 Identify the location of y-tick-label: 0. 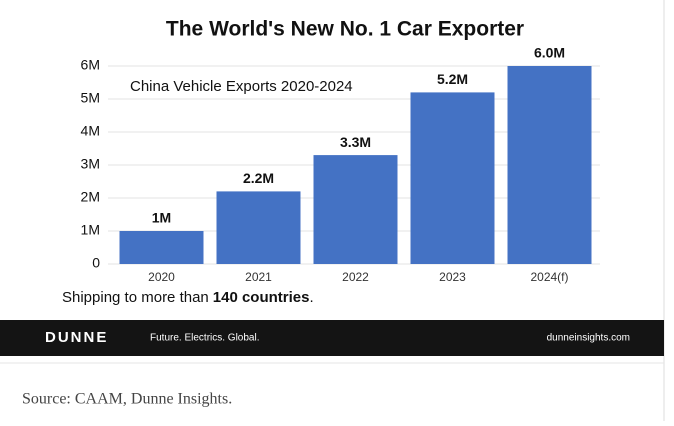
(96, 263).